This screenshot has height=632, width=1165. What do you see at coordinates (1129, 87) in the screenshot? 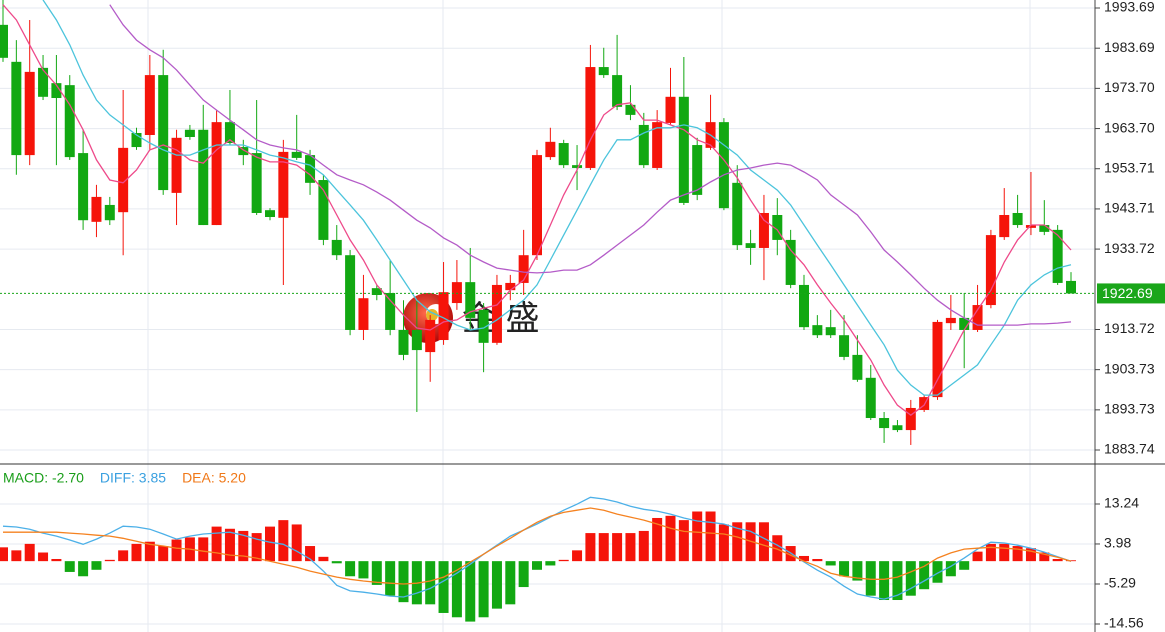
I see `y-tick-label: 1973.70` at bounding box center [1129, 87].